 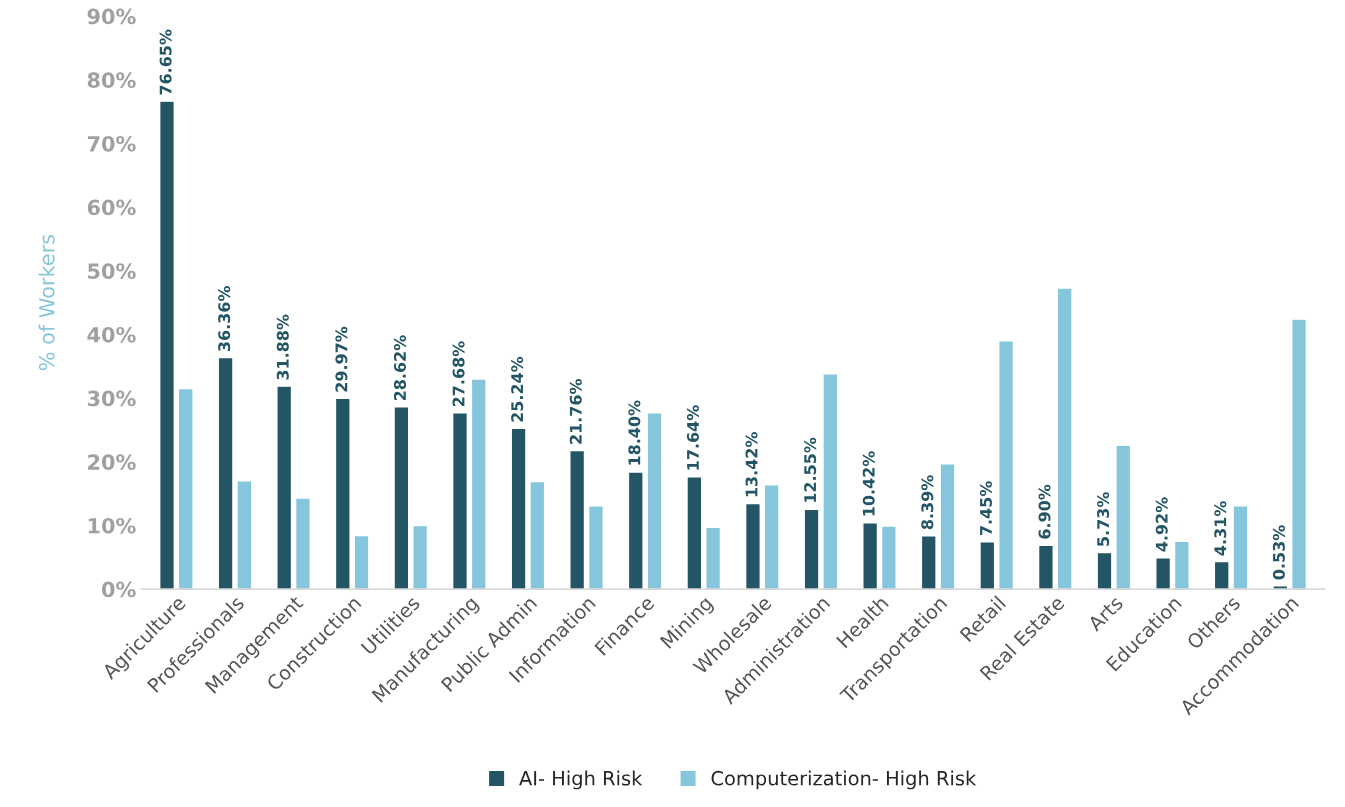 I want to click on data-label: 29.97%, so click(x=341, y=359).